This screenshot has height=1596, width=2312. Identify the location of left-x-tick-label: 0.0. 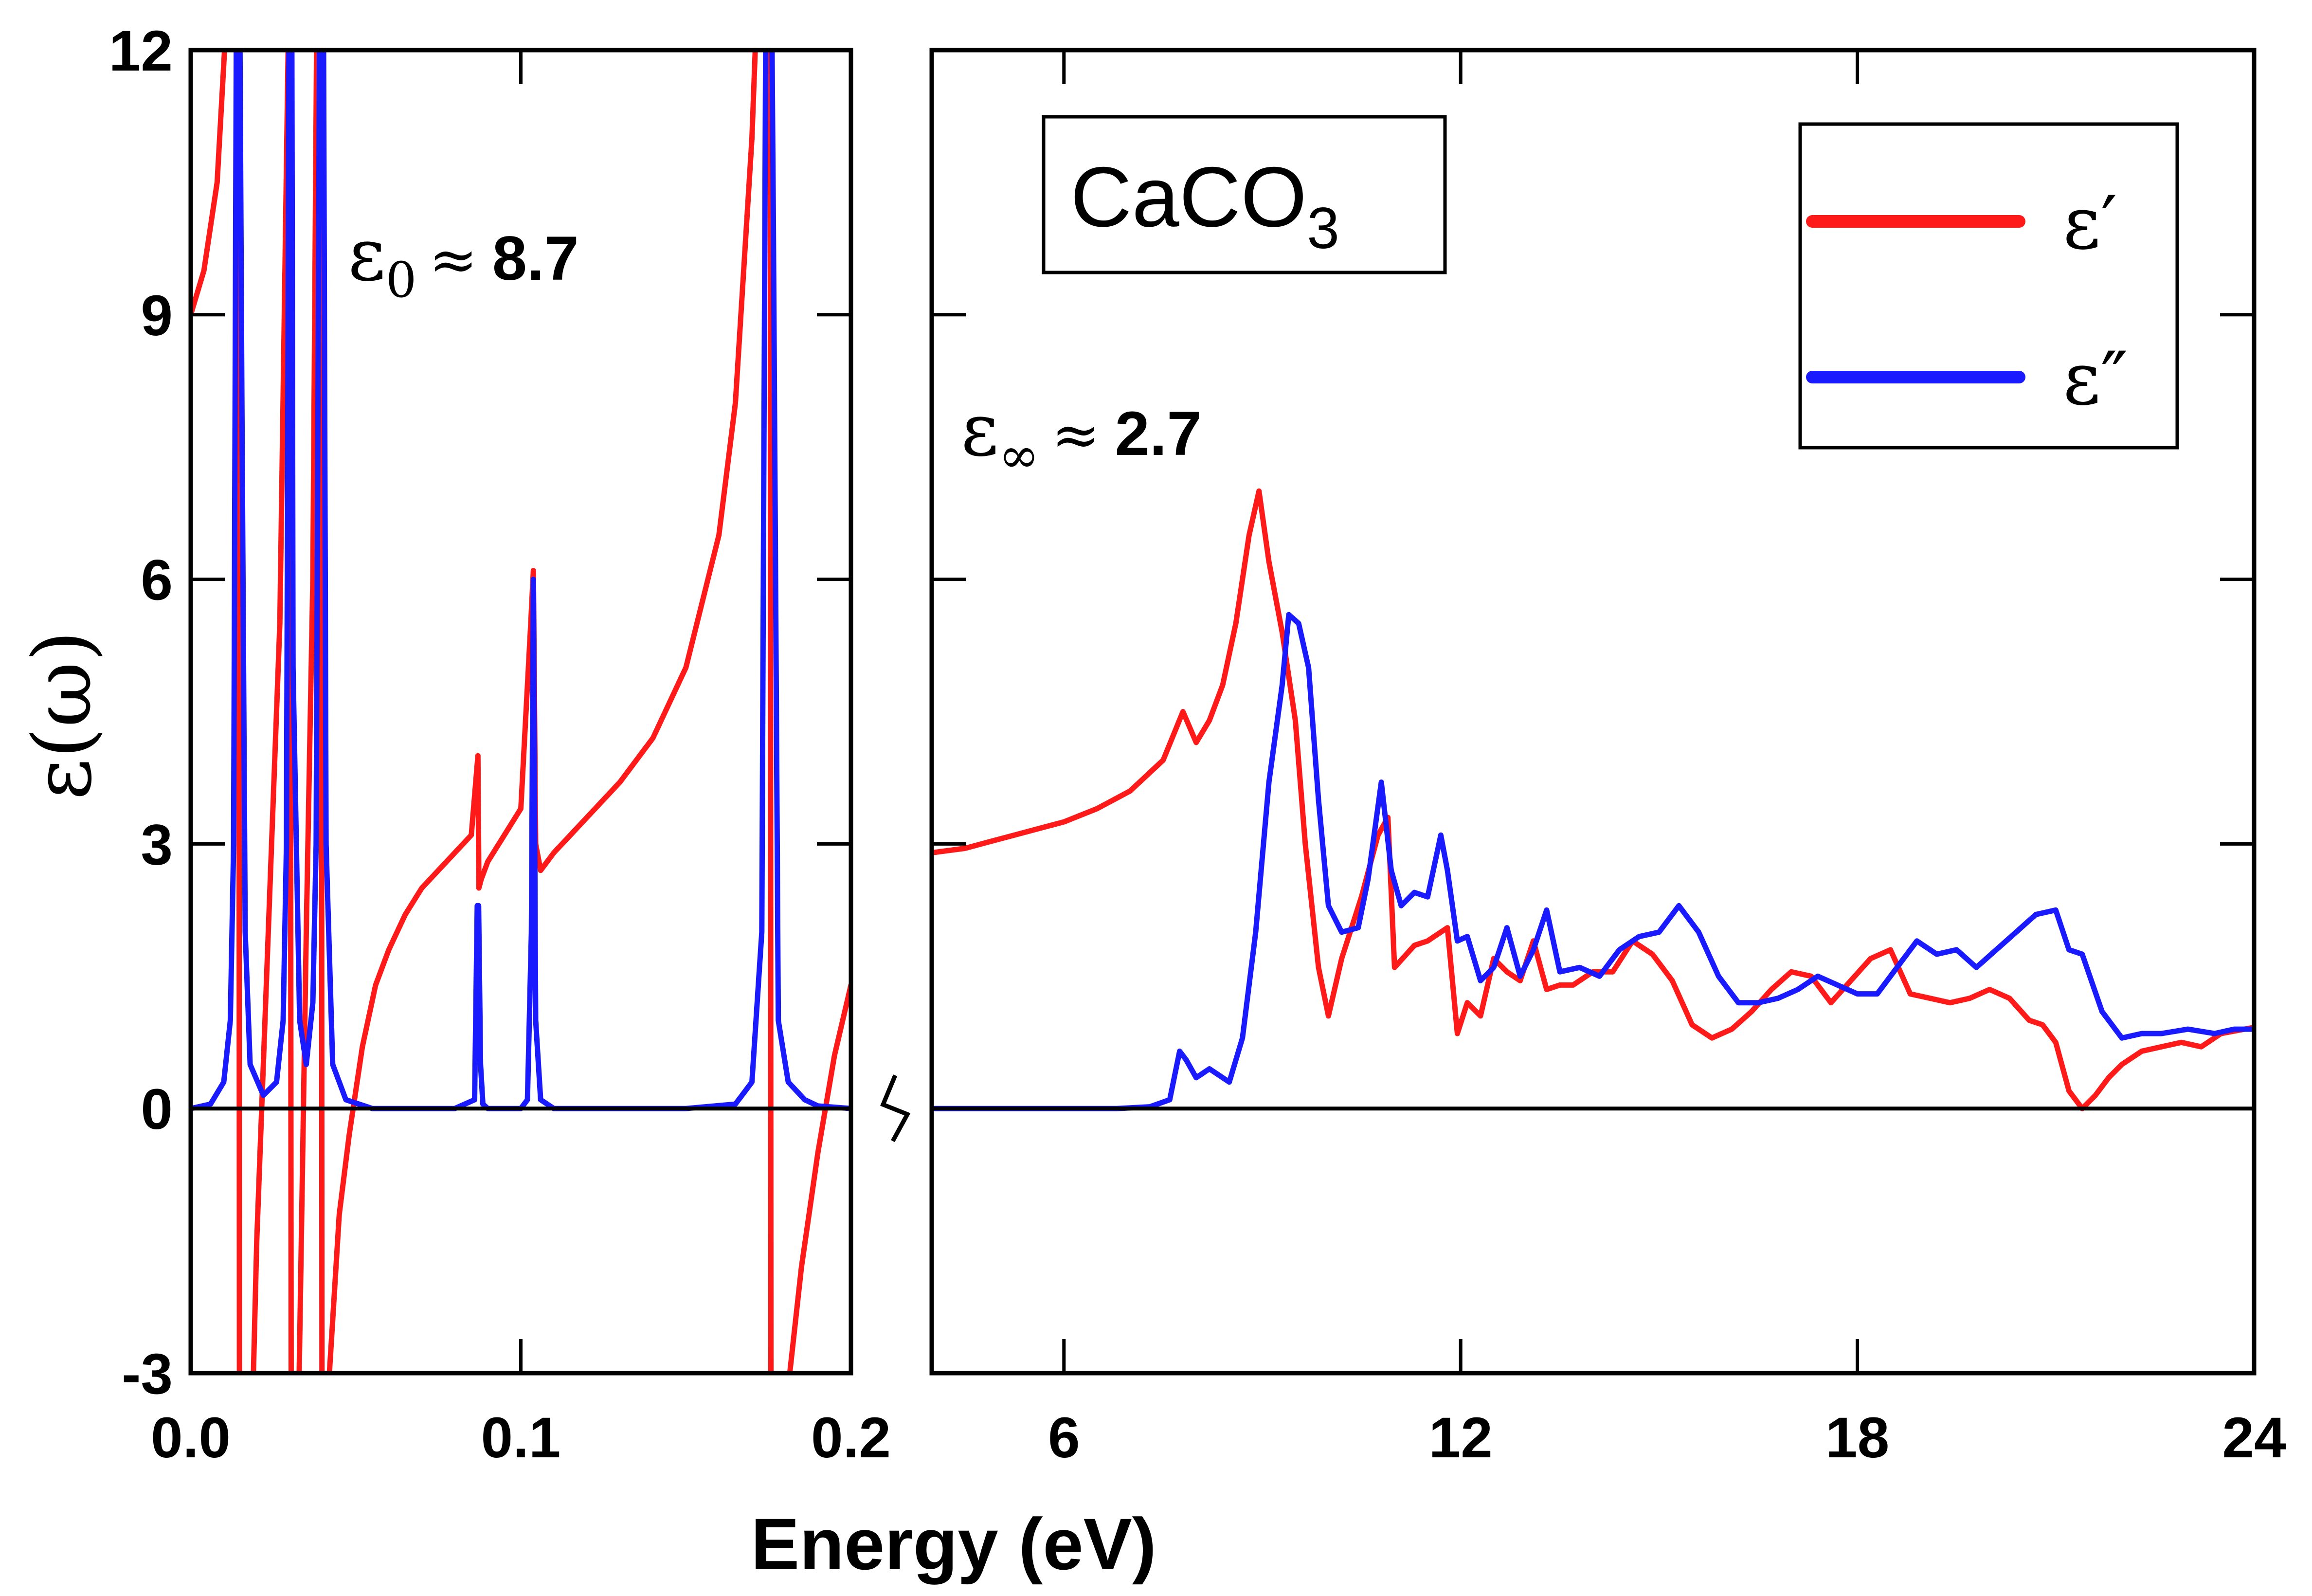
(191, 1438).